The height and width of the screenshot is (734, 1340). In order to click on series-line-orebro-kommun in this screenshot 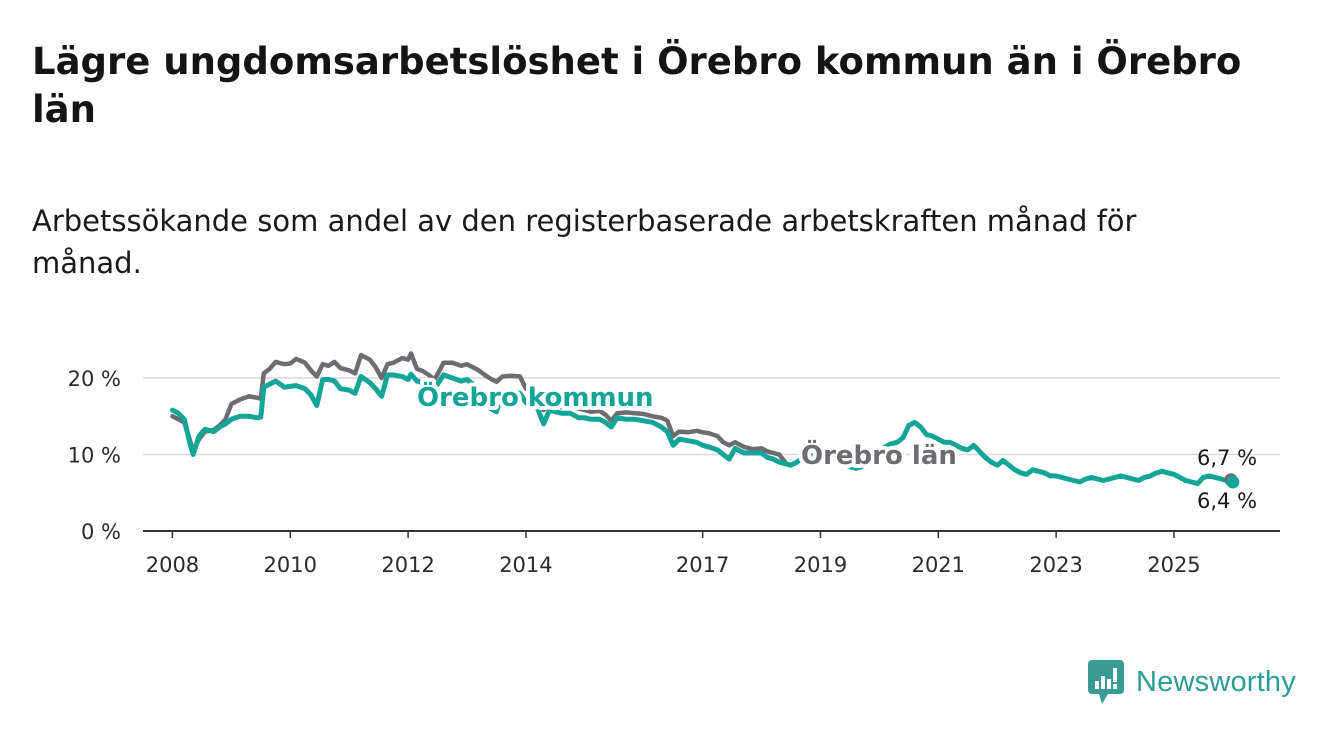, I will do `click(703, 429)`.